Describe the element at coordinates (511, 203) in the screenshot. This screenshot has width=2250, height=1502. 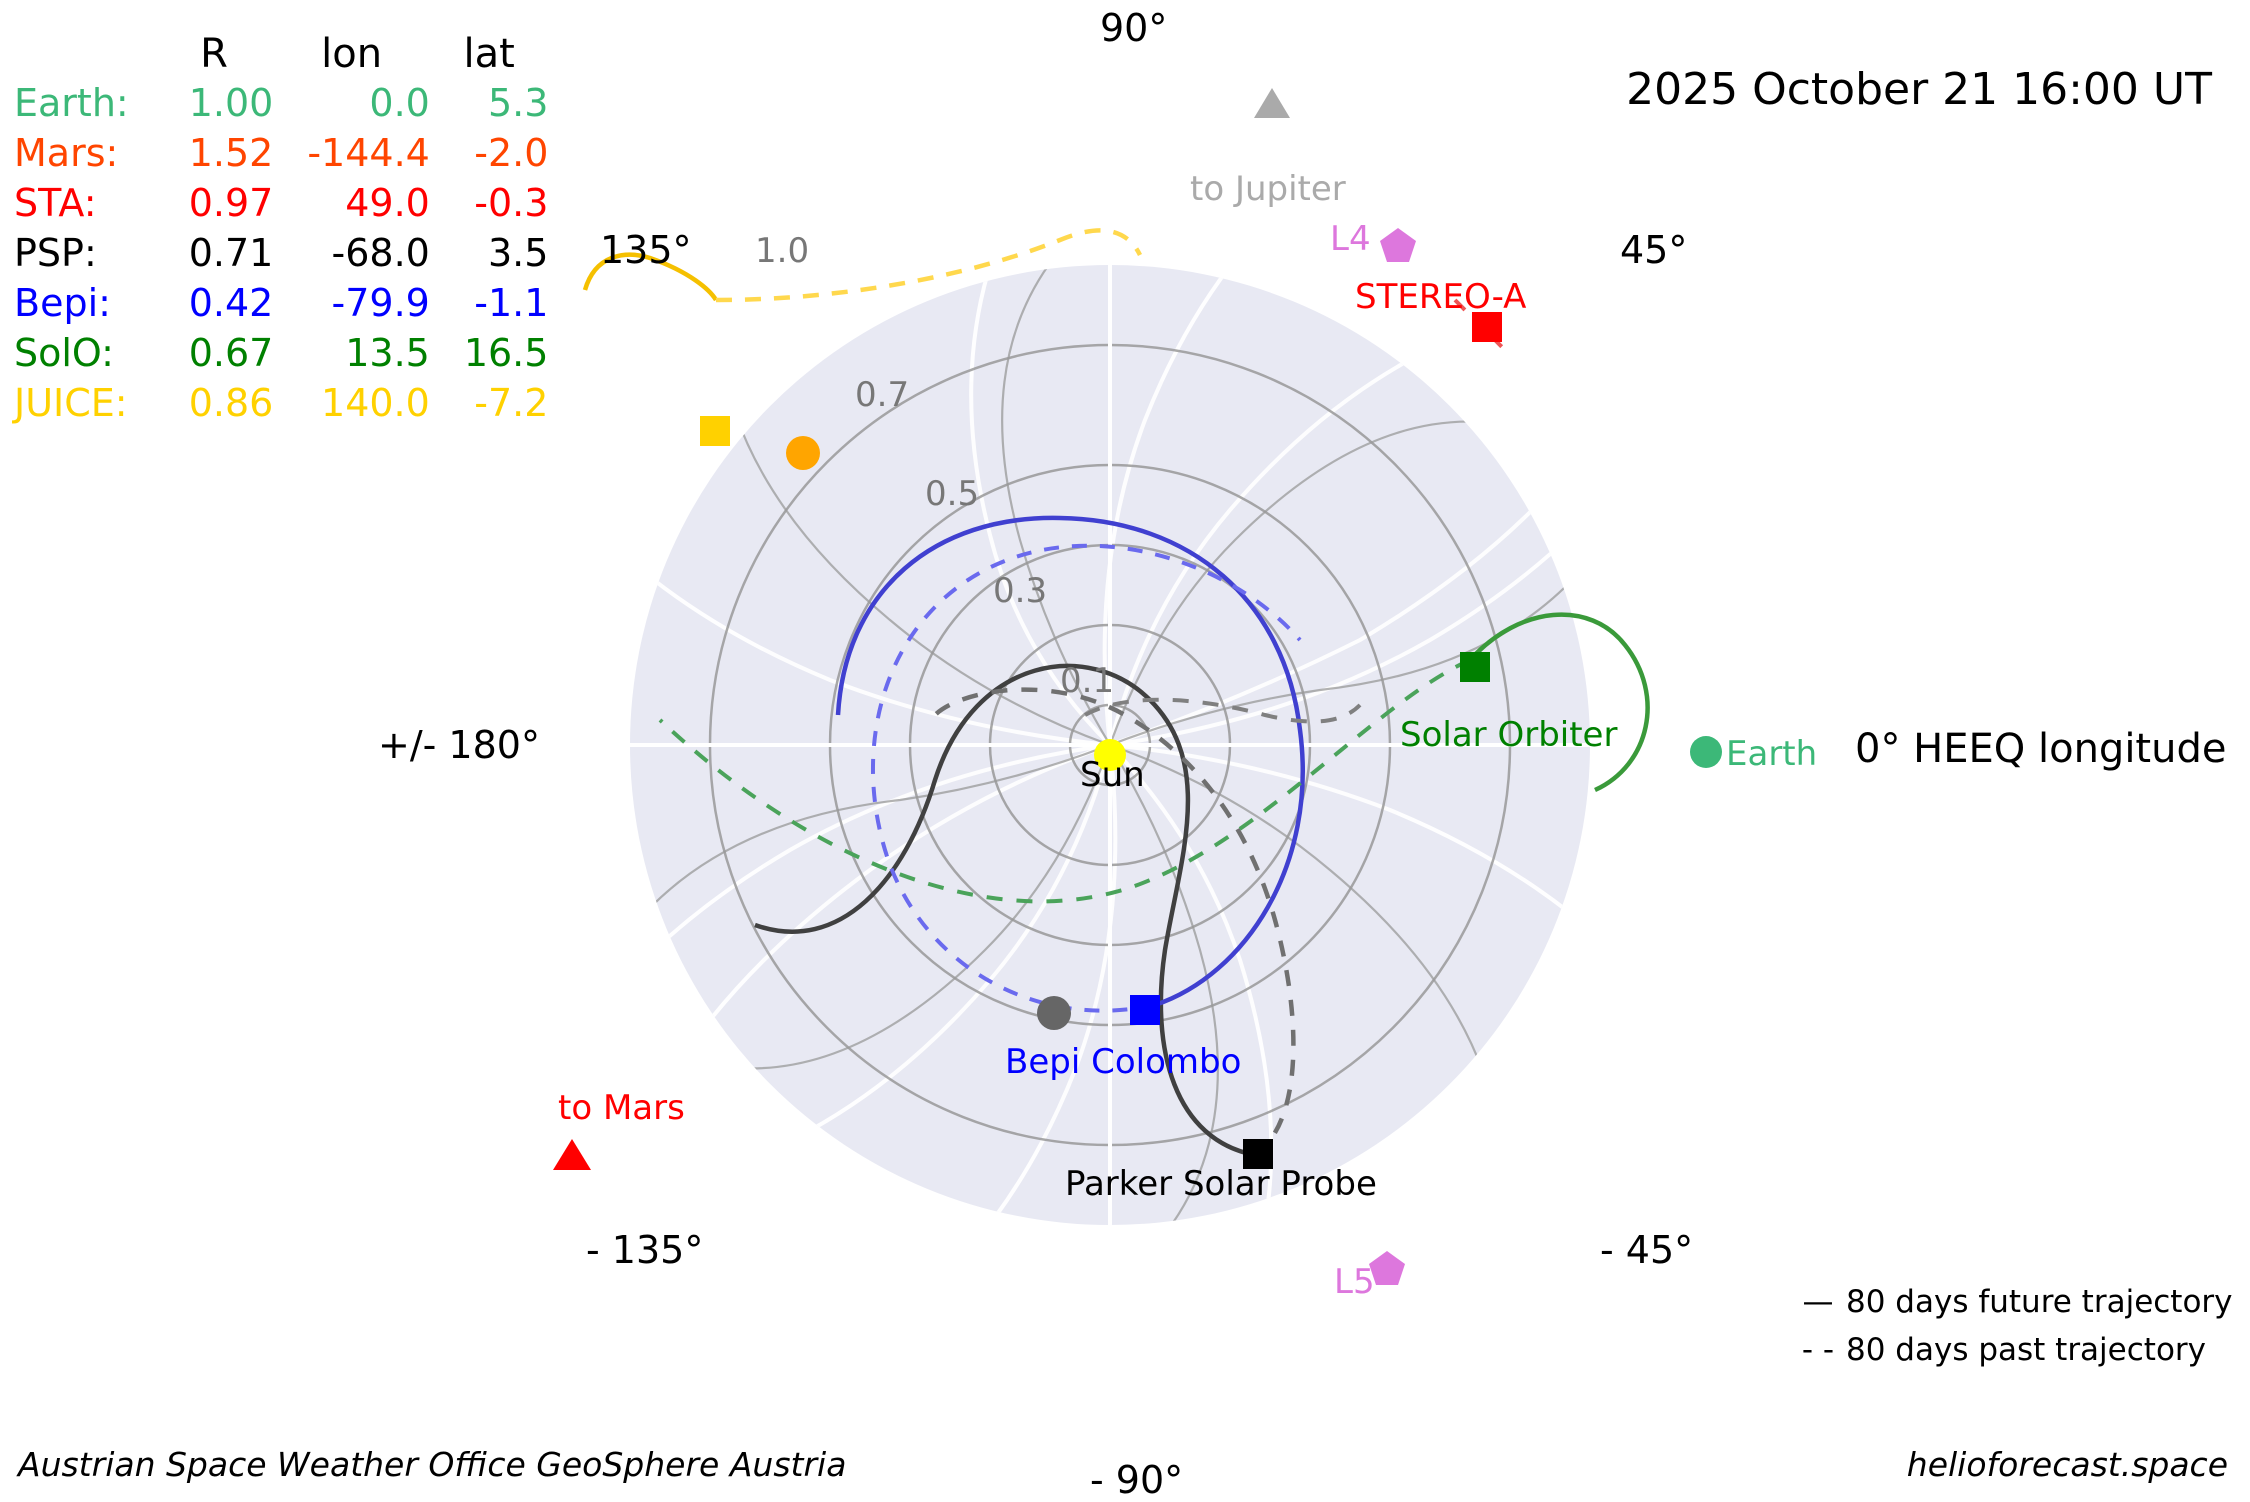
I see `row-lat-2: -0.3` at that location.